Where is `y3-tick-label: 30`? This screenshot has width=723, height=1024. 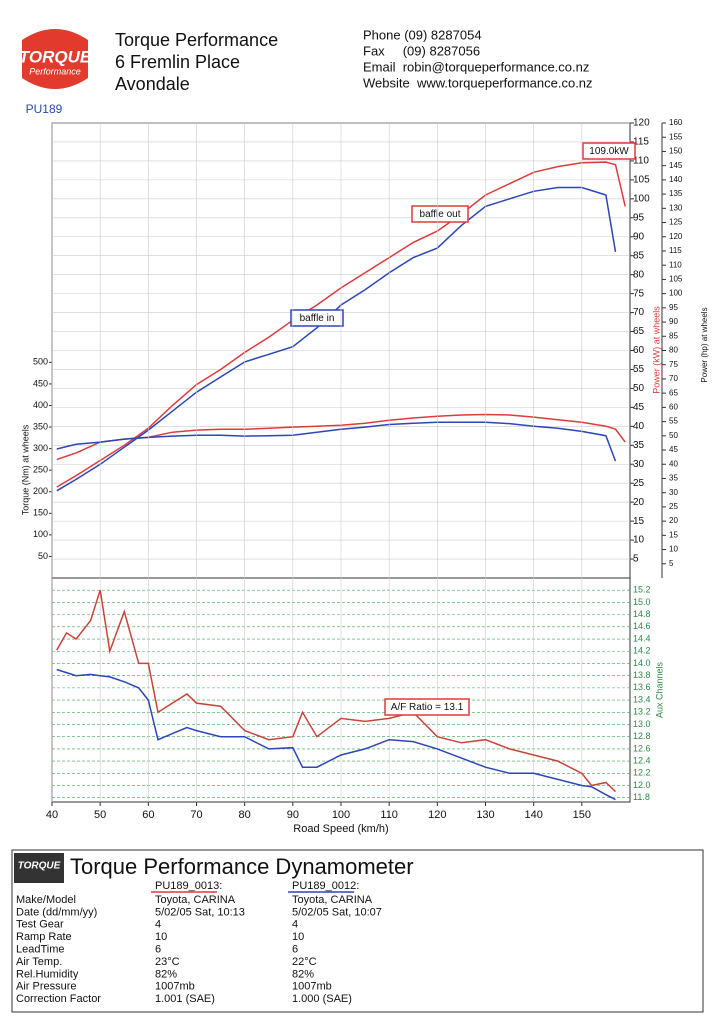
y3-tick-label: 30 is located at coordinates (673, 492).